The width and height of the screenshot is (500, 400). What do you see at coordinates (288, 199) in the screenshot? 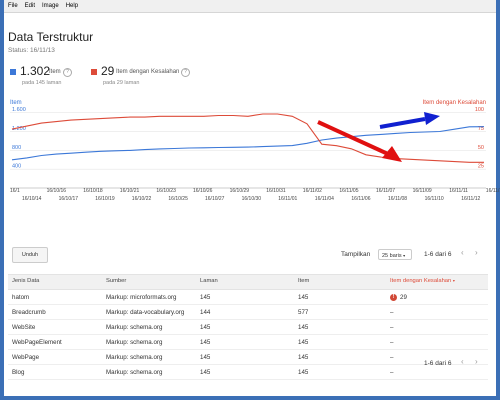
I see `x-tick-label: 16/11/01` at bounding box center [288, 199].